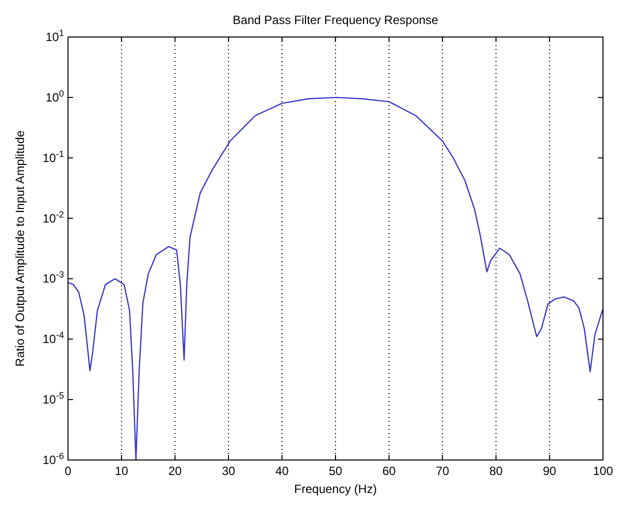 The image size is (618, 506). Describe the element at coordinates (389, 471) in the screenshot. I see `x-tick-label: 60` at that location.